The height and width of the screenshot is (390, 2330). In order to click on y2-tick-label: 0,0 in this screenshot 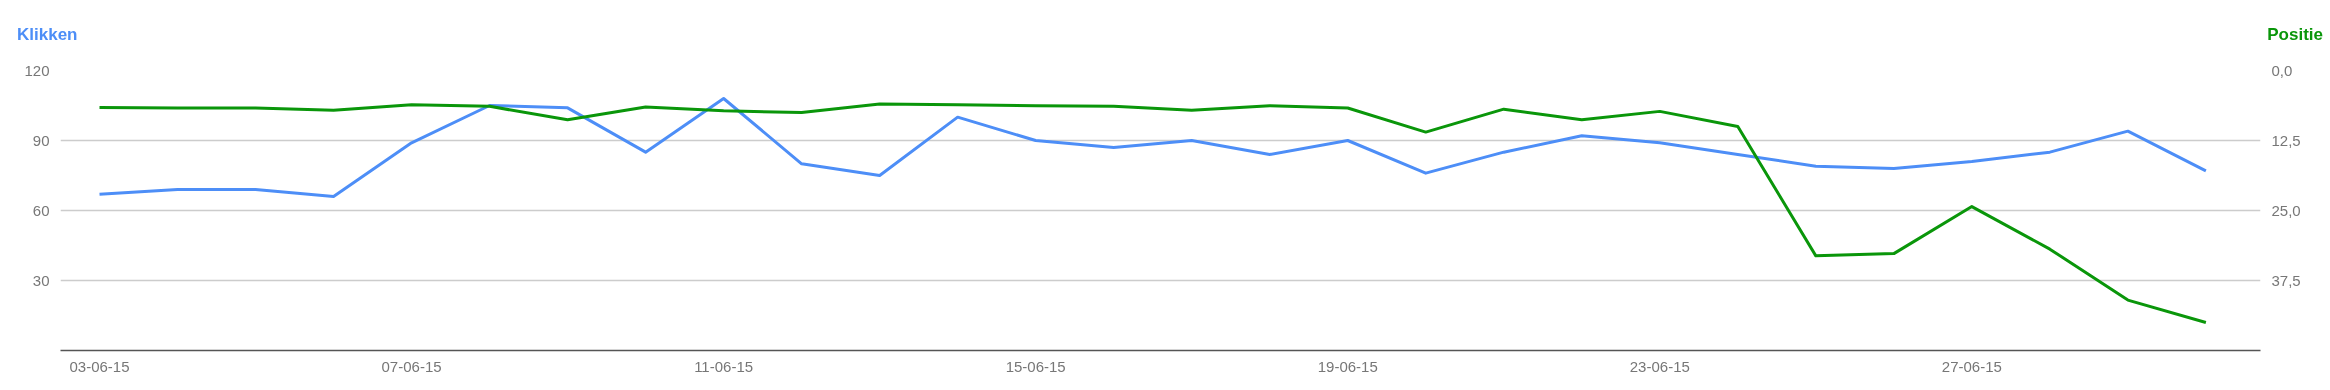, I will do `click(2282, 70)`.